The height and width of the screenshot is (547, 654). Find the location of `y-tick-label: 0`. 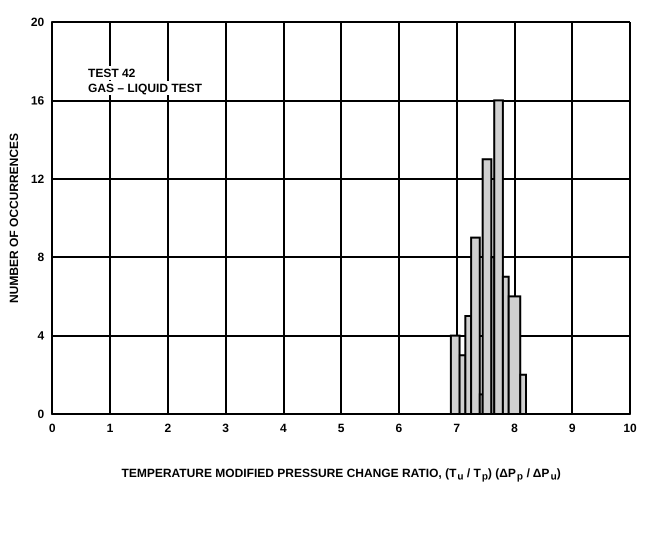

y-tick-label: 0 is located at coordinates (41, 414).